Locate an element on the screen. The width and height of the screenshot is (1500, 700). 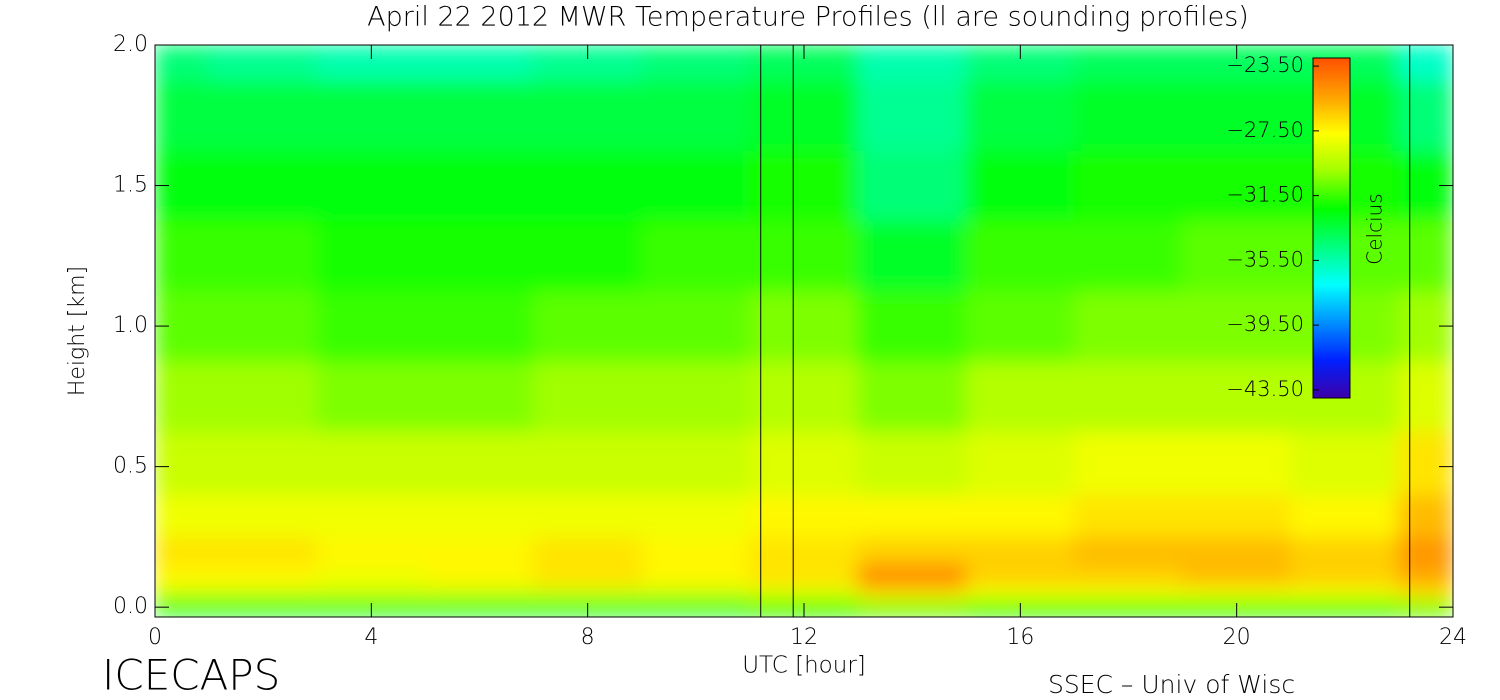
colorbar-tick-label: −27.50 is located at coordinates (1265, 130).